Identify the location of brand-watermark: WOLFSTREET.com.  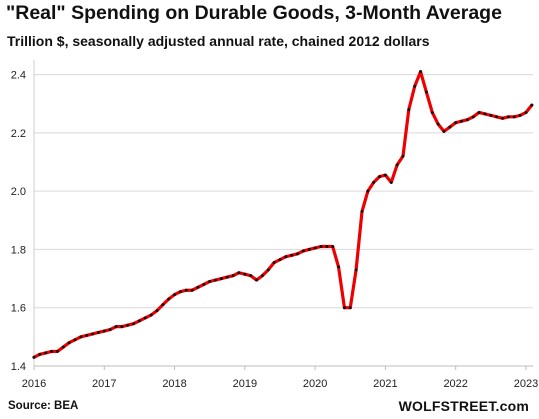
(463, 406).